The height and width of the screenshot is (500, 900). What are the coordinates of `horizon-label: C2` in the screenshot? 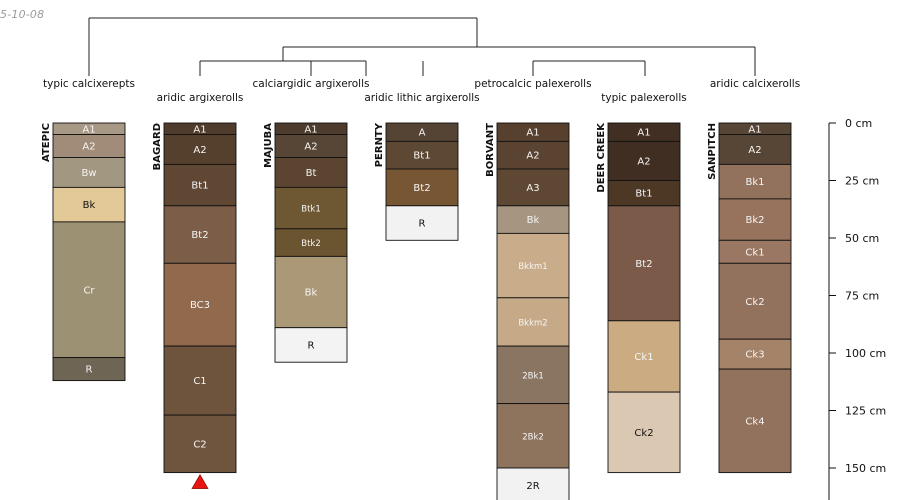 It's located at (199, 444).